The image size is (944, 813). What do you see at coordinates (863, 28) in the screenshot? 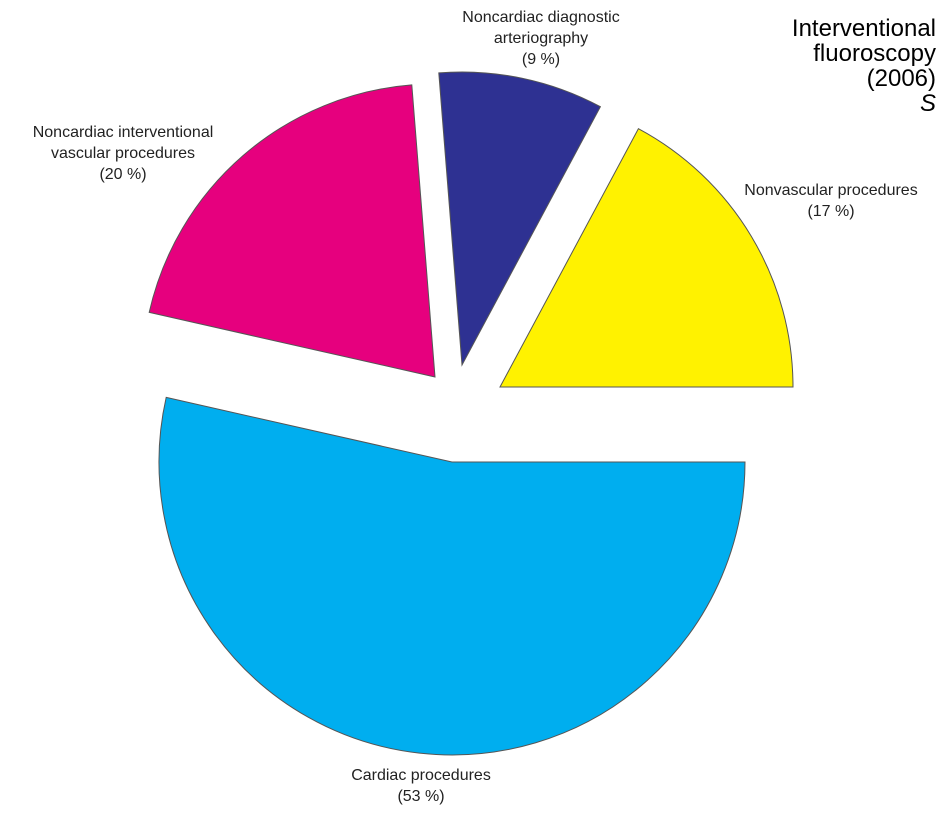
I see `title-line-1: Interventional` at bounding box center [863, 28].